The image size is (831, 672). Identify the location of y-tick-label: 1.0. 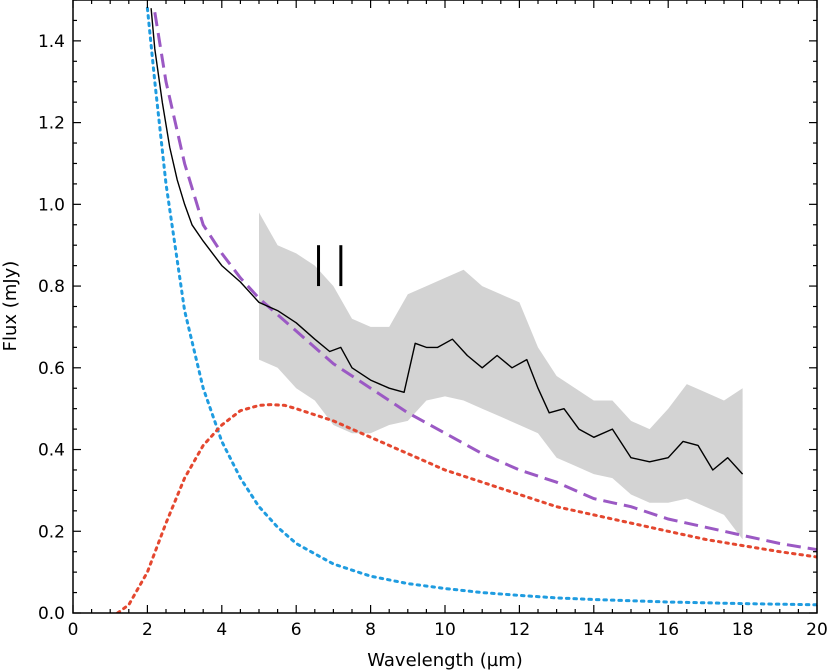
(51, 205).